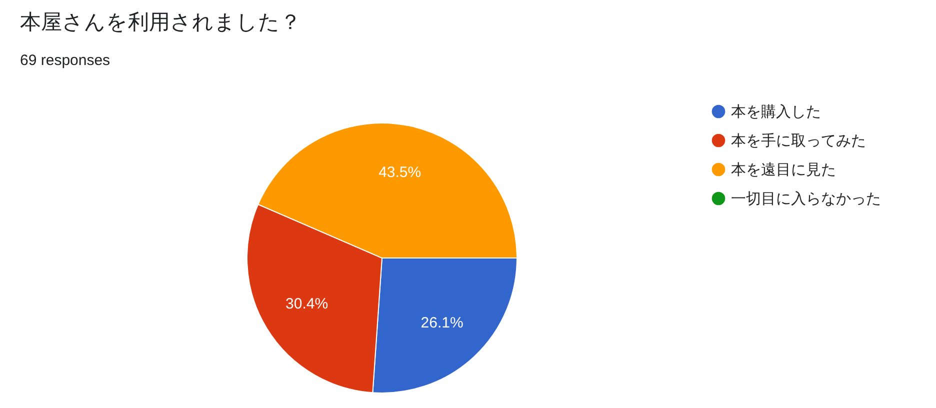 Image resolution: width=936 pixels, height=408 pixels. Describe the element at coordinates (776, 112) in the screenshot. I see `legend-label: 本を購入した` at that location.